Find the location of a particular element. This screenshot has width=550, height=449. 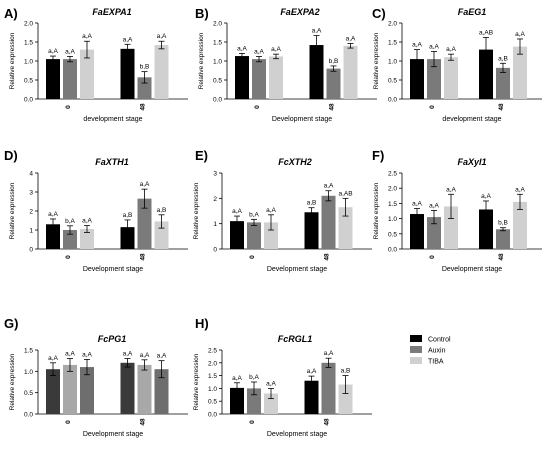

legend: Control Auxin TIBA is located at coordinates (430, 350).